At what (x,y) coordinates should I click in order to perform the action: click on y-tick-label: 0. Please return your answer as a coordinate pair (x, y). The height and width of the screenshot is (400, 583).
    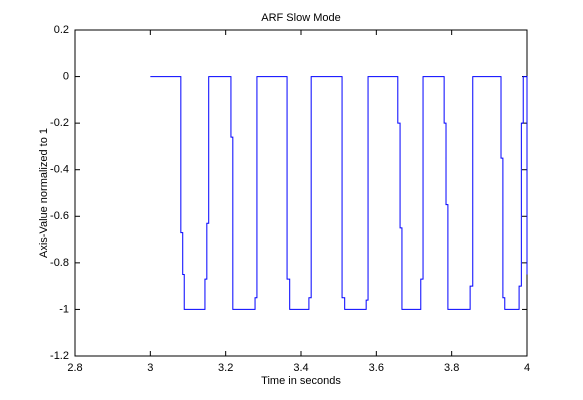
    Looking at the image, I should click on (66, 76).